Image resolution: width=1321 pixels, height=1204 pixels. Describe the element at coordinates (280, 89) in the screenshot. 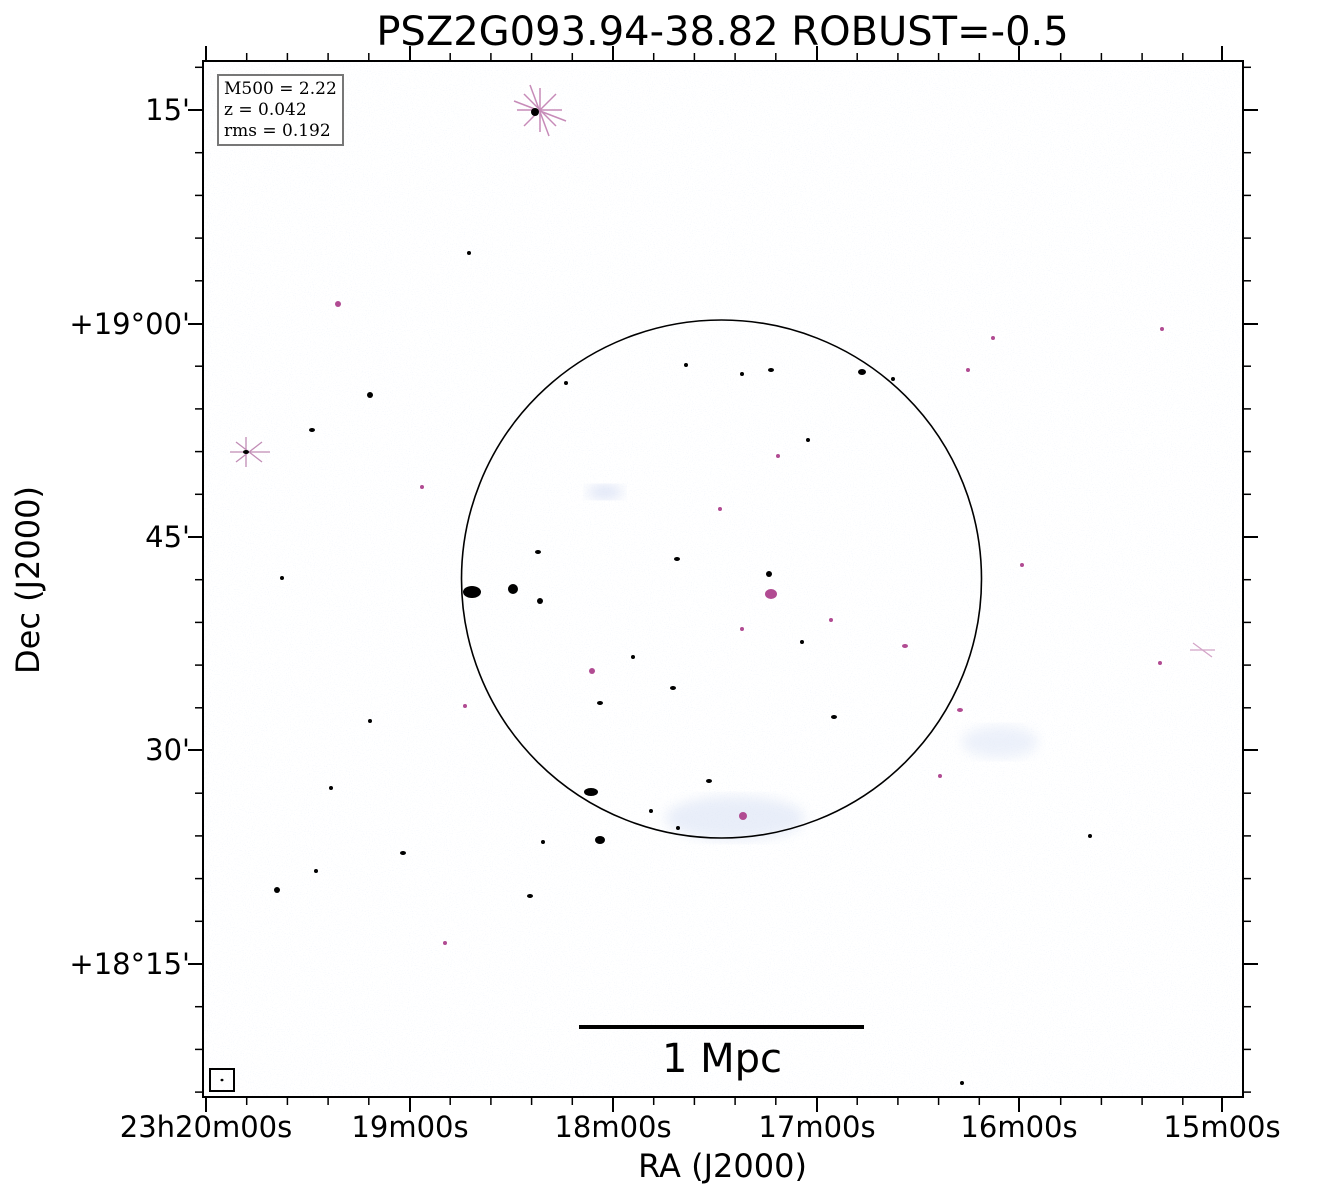

I see `legend-m500: M500 = 2.22` at that location.